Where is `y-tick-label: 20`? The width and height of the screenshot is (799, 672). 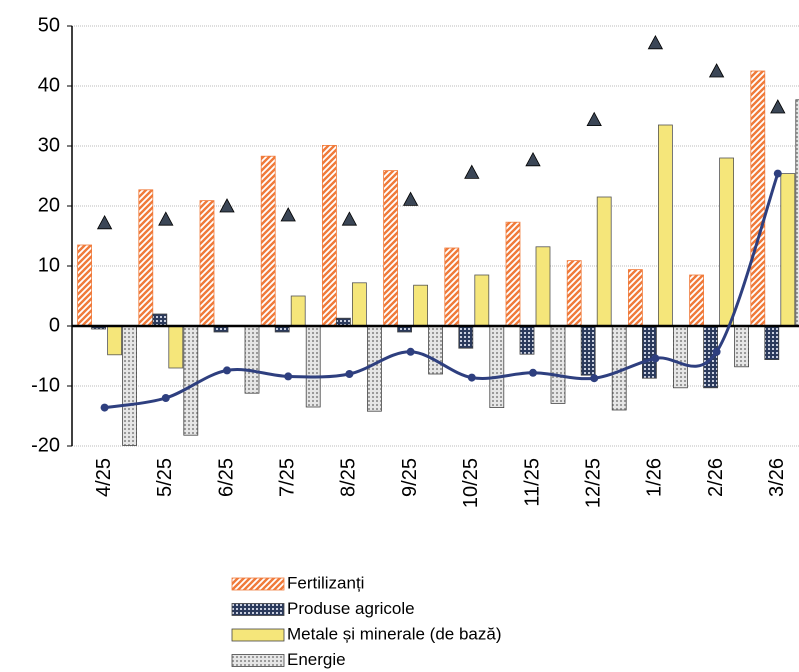
y-tick-label: 20 is located at coordinates (49, 205).